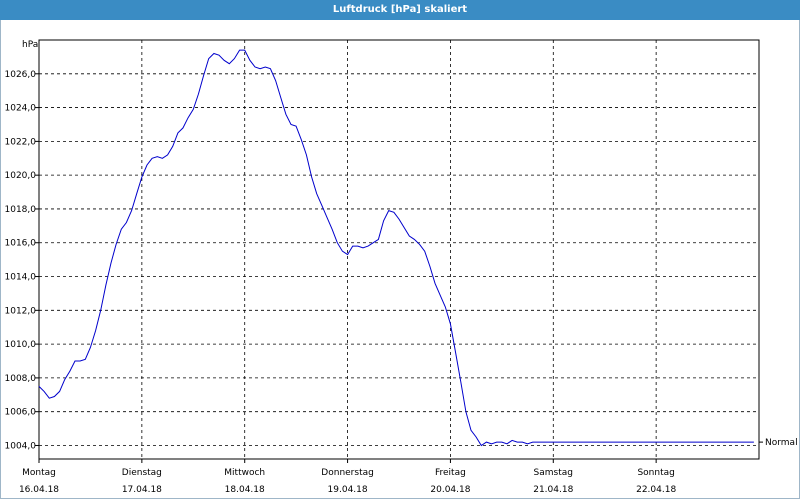  I want to click on x-tick-date-label: 17.04.18, so click(142, 490).